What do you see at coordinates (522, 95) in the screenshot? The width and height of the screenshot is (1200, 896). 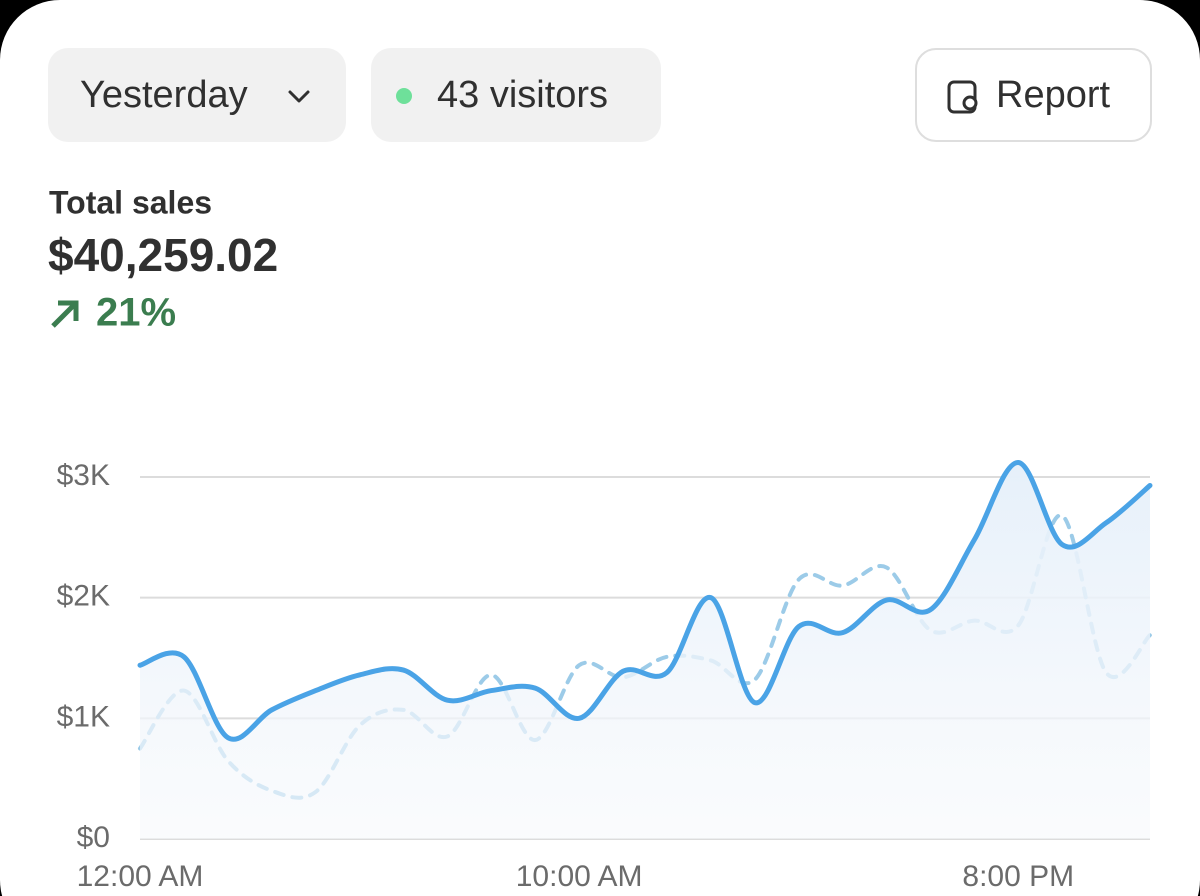 I see `chip-label: 43 visitors` at bounding box center [522, 95].